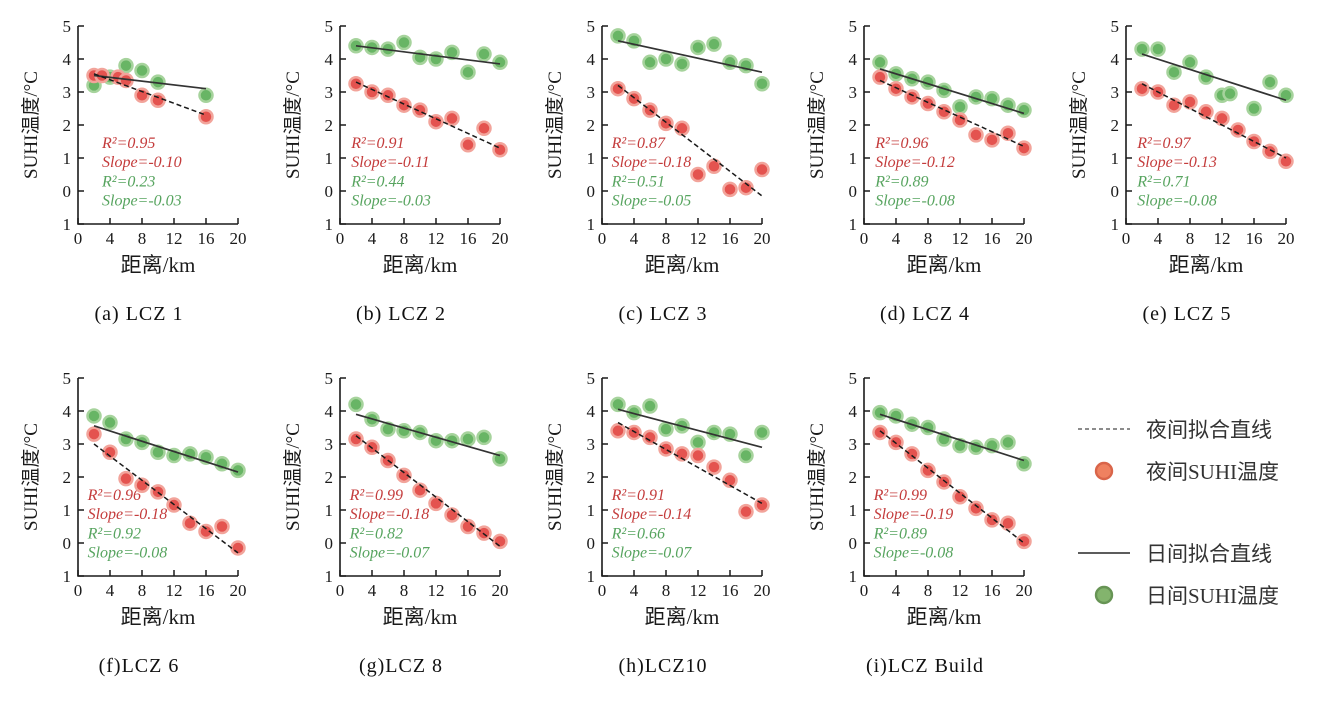 The image size is (1335, 722). What do you see at coordinates (638, 495) in the screenshot?
I see `stats-text: R²=0.91` at bounding box center [638, 495].